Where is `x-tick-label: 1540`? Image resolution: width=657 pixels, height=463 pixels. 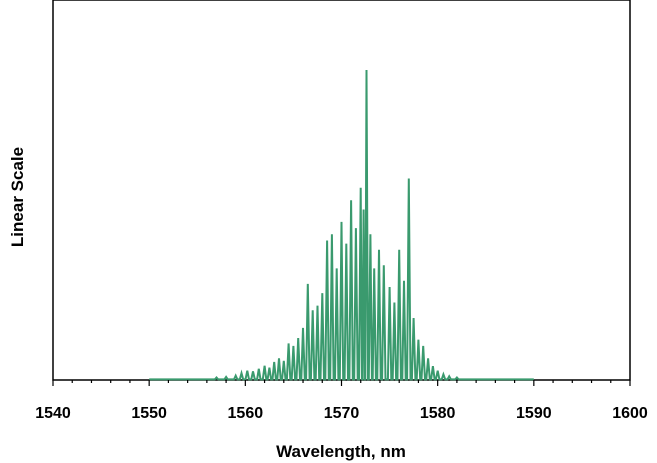 x-tick-label: 1540 is located at coordinates (53, 413).